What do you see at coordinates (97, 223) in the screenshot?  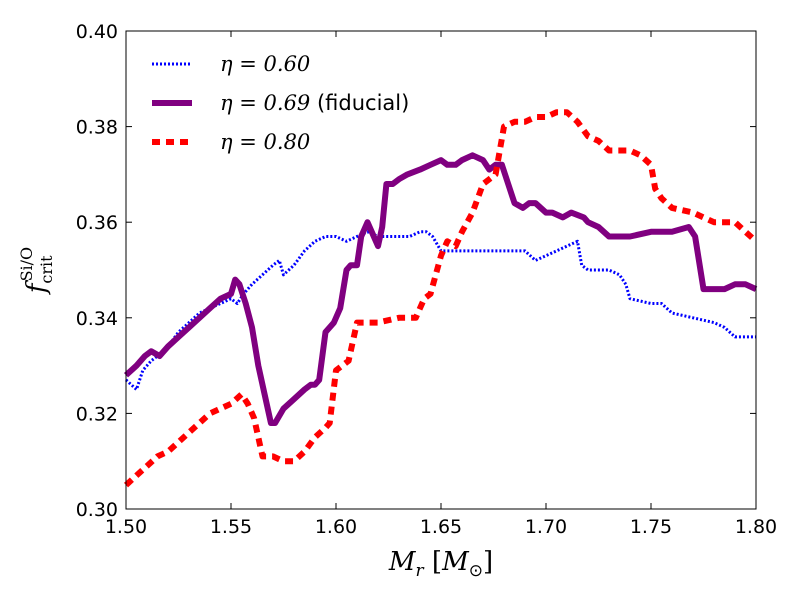 I see `y-tick-label: 0.36` at bounding box center [97, 223].